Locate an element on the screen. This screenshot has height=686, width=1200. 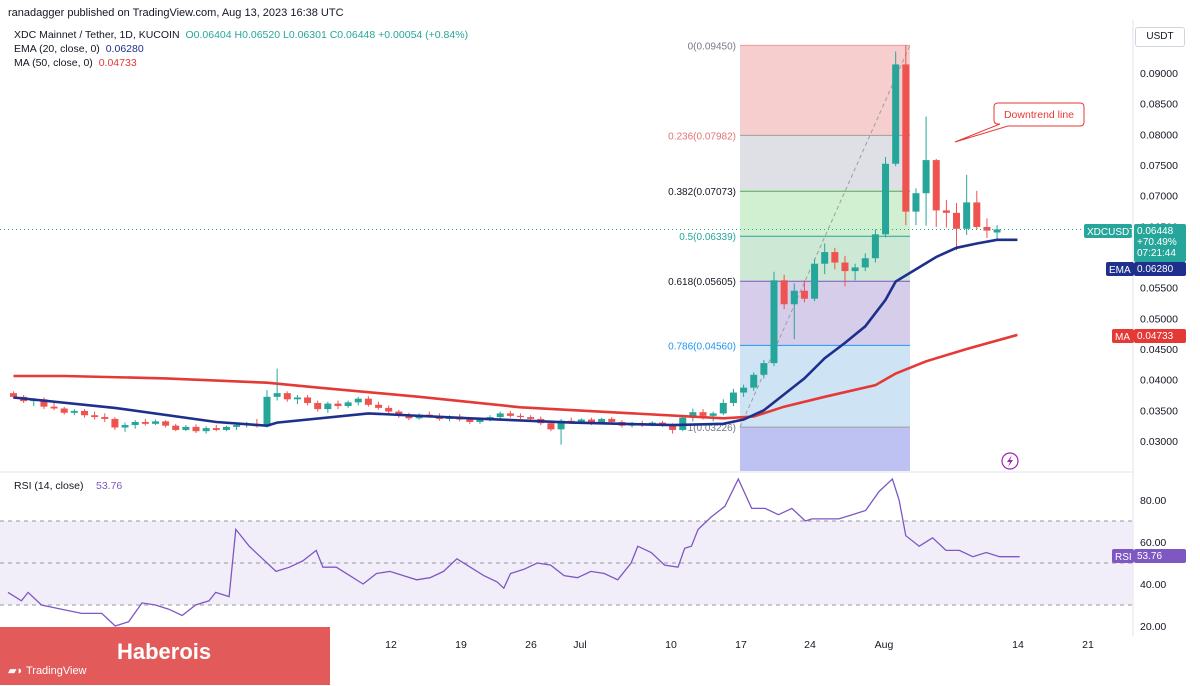
author-banner: Haberois is located at coordinates (165, 656).